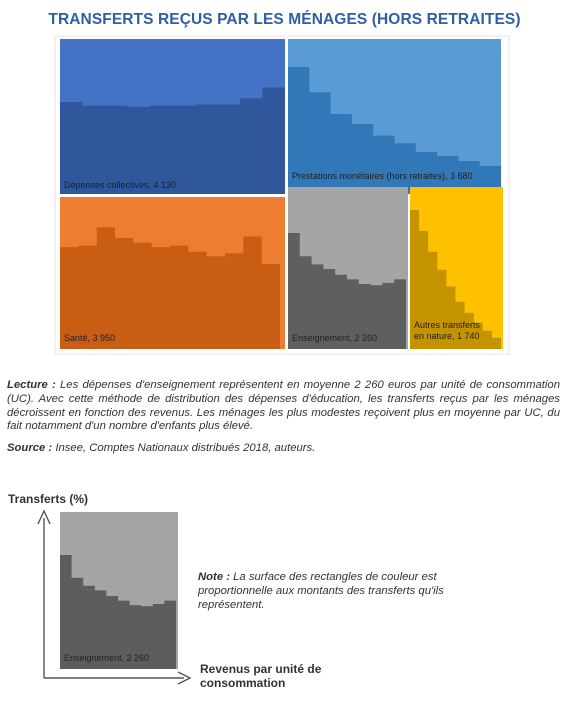 The image size is (569, 712). I want to click on x-axis-arrow, so click(184, 678).